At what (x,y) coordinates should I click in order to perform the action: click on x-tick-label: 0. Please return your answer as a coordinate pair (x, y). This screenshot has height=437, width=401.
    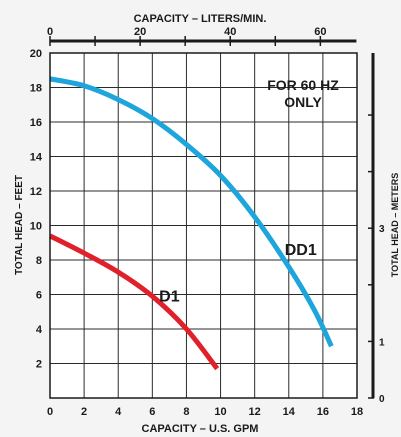
    Looking at the image, I should click on (50, 412).